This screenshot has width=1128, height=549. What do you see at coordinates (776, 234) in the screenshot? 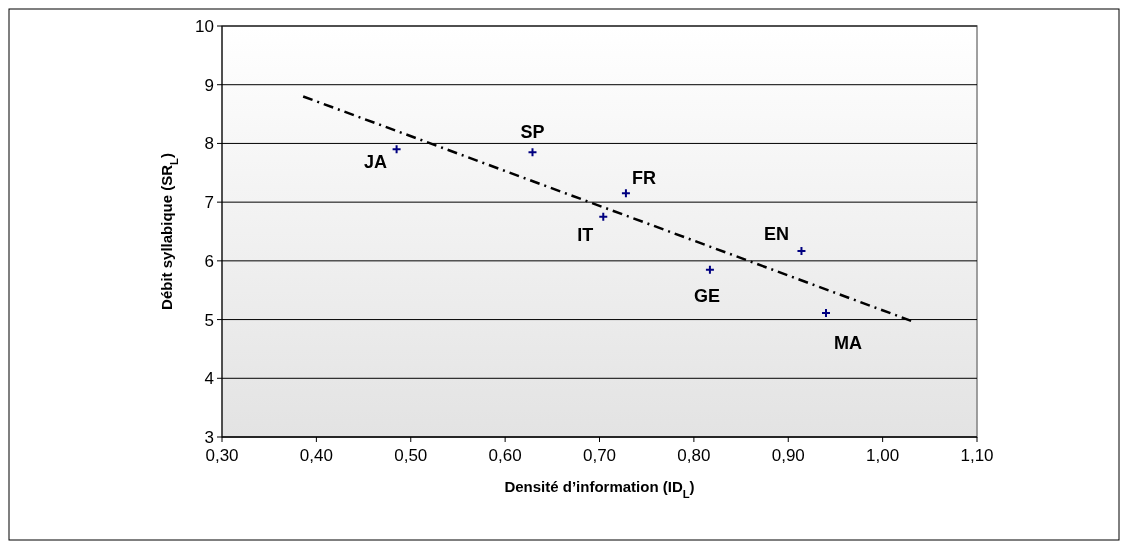
I see `annotation: EN` at bounding box center [776, 234].